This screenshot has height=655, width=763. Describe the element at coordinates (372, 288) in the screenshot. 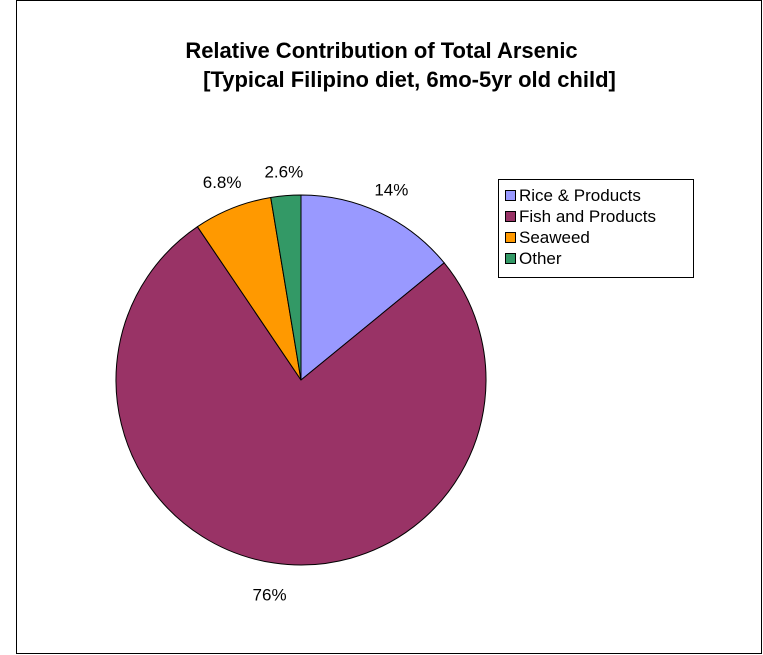

I see `pie-slice-rice` at that location.